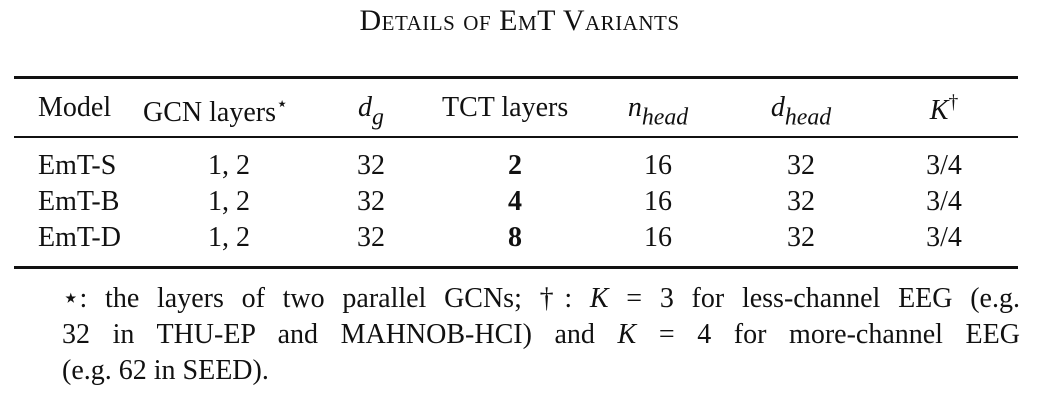 The image size is (1039, 403). I want to click on dagger-mark: †, so click(953, 102).